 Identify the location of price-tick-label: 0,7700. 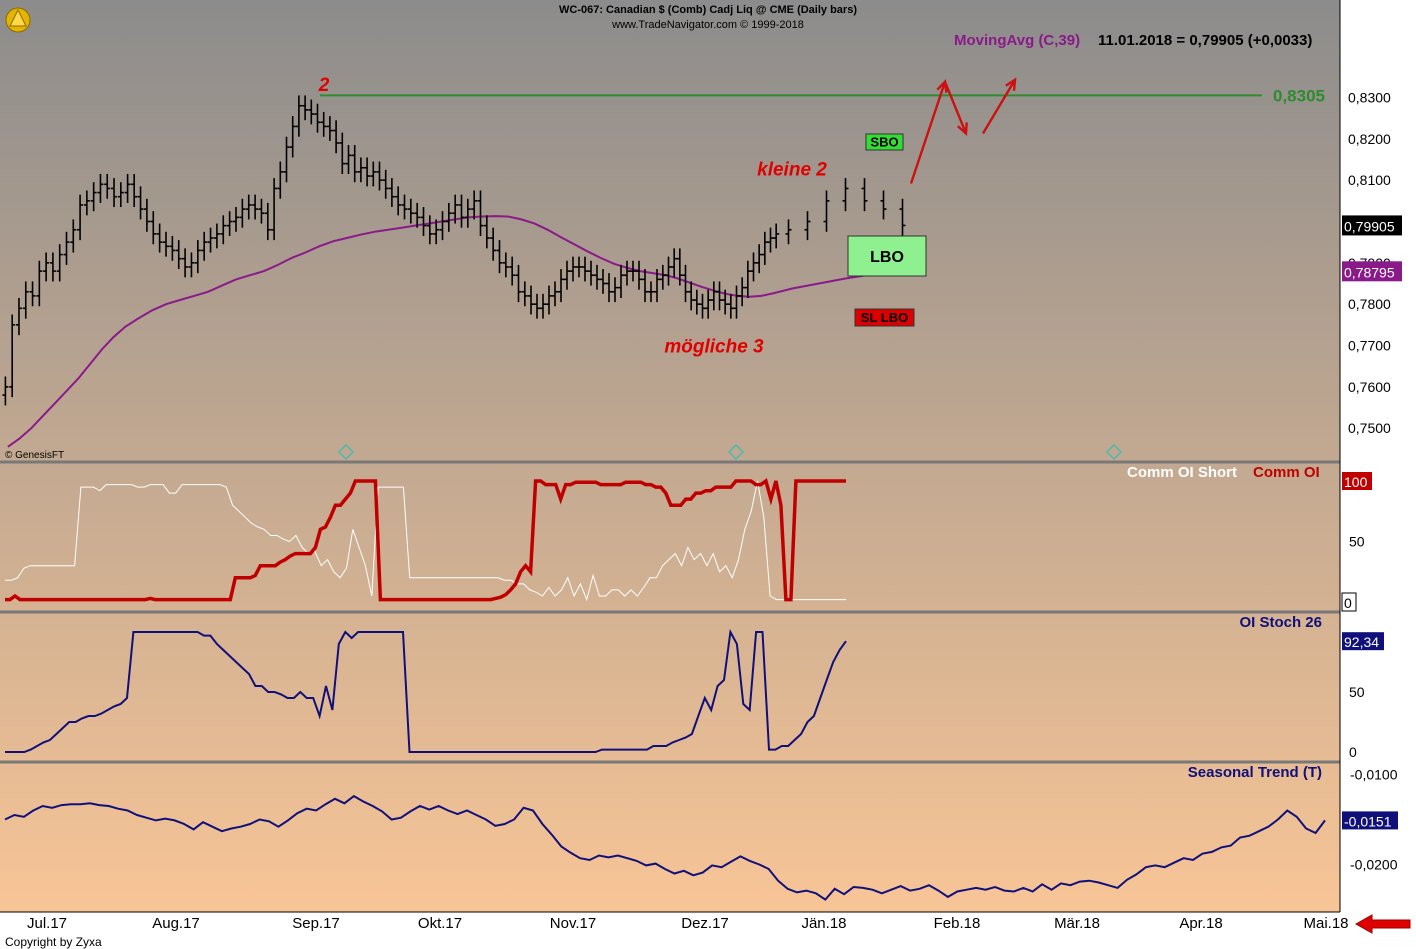
(1369, 346).